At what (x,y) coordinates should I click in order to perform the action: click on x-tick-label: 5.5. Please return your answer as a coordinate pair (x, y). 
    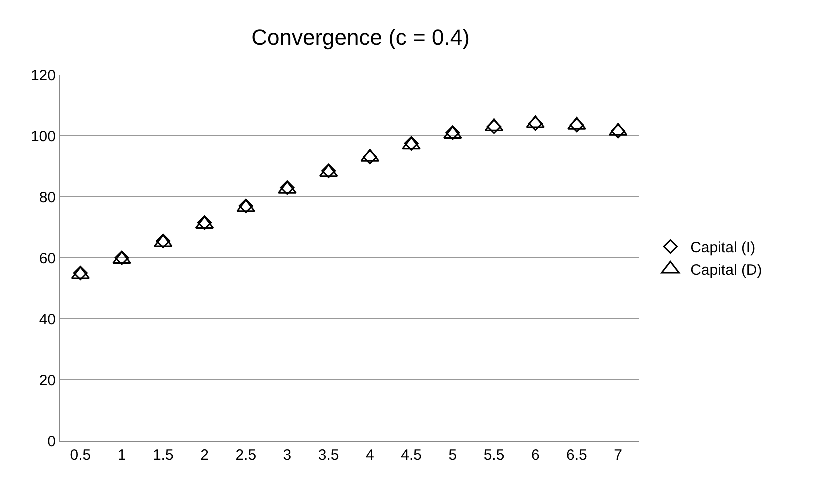
    Looking at the image, I should click on (494, 455).